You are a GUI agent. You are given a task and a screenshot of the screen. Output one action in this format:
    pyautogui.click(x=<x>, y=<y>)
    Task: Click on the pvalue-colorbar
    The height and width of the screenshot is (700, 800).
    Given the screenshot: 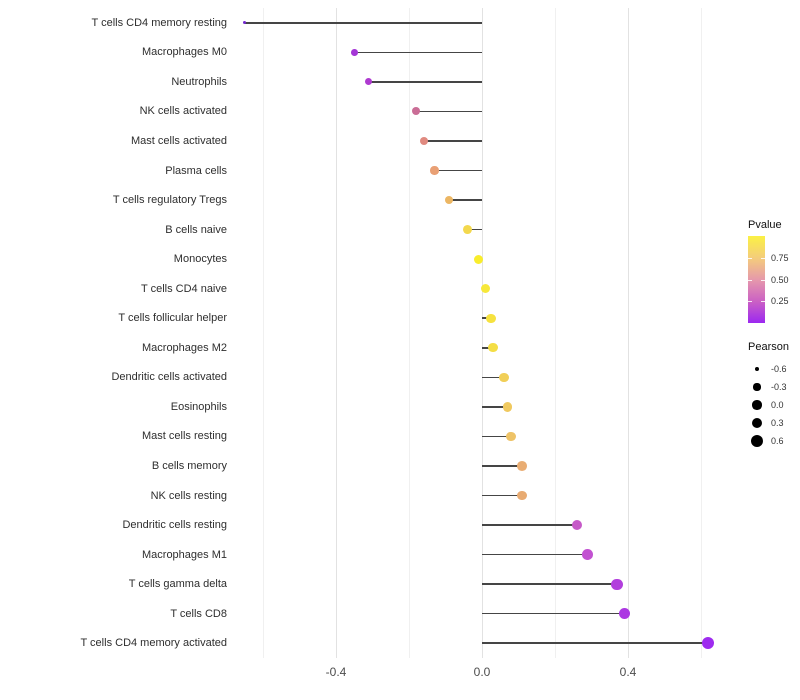 What is the action you would take?
    pyautogui.click(x=756, y=279)
    